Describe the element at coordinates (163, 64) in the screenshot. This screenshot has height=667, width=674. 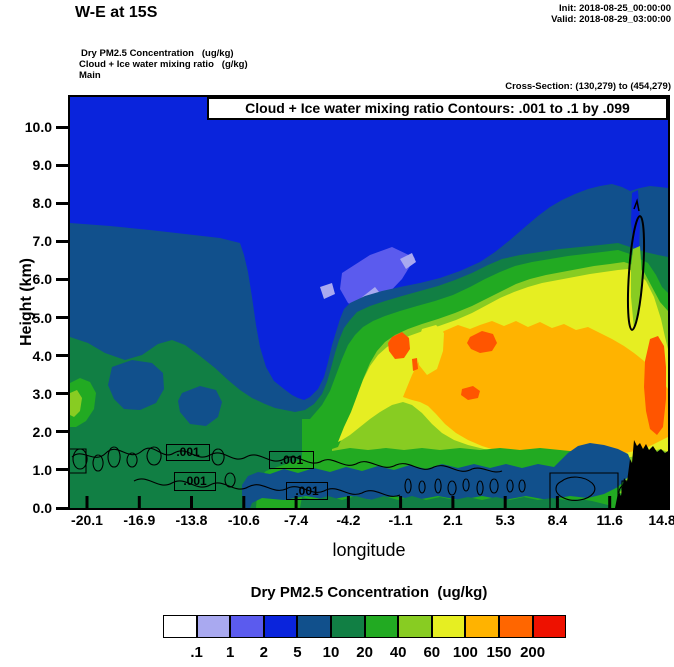
I see `contour-field-label: Cloud + Ice water mixing ratio (g/kg)` at that location.